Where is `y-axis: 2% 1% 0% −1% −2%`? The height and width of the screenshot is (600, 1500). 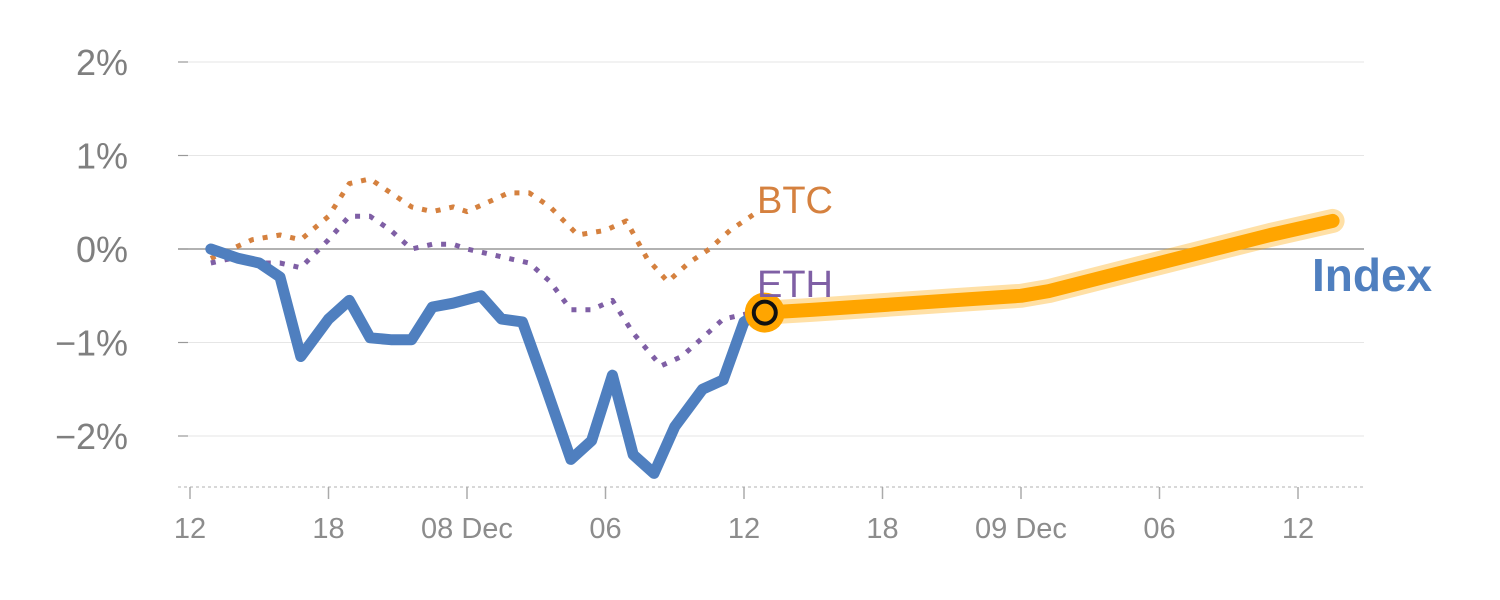 y-axis: 2% 1% 0% −1% −2% is located at coordinates (121, 249).